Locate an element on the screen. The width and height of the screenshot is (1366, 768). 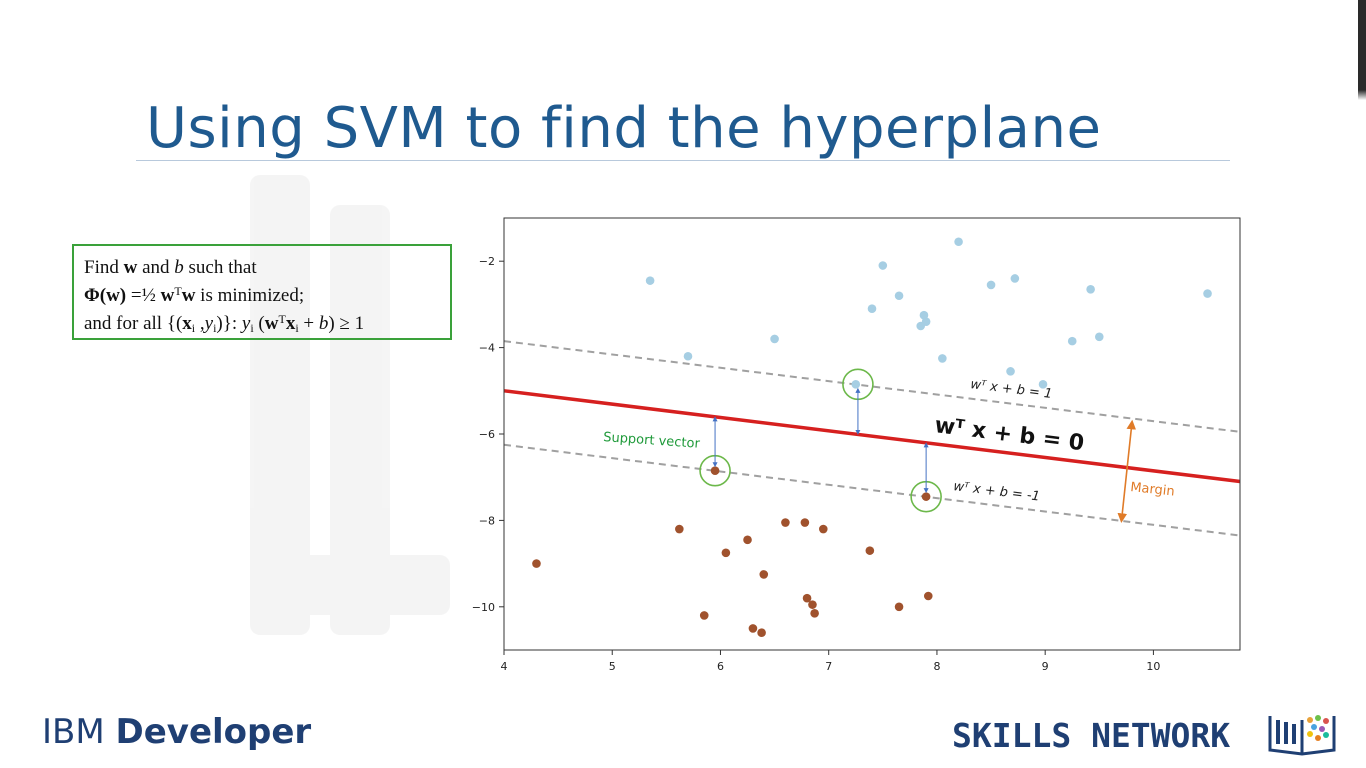
x-tick-label: 5 is located at coordinates (612, 666).